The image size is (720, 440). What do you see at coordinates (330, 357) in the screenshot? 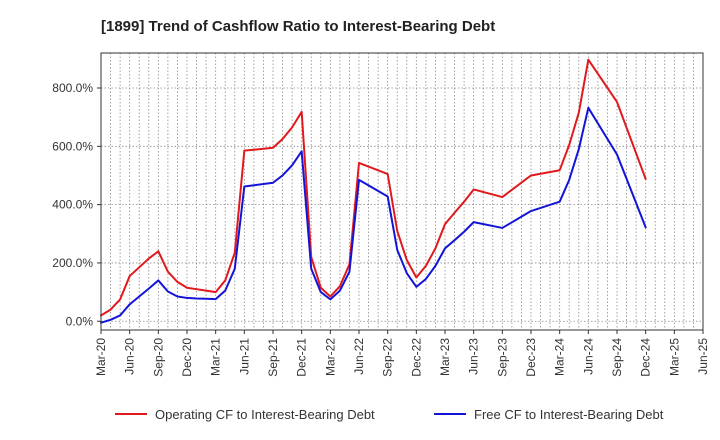
I see `x-tick-label: Mar-22` at bounding box center [330, 357].